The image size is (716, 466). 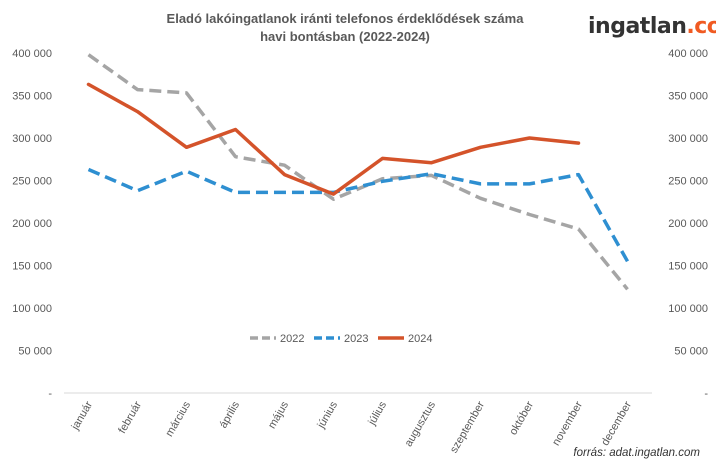 What do you see at coordinates (688, 182) in the screenshot?
I see `y-tick-label-right: 250 000` at bounding box center [688, 182].